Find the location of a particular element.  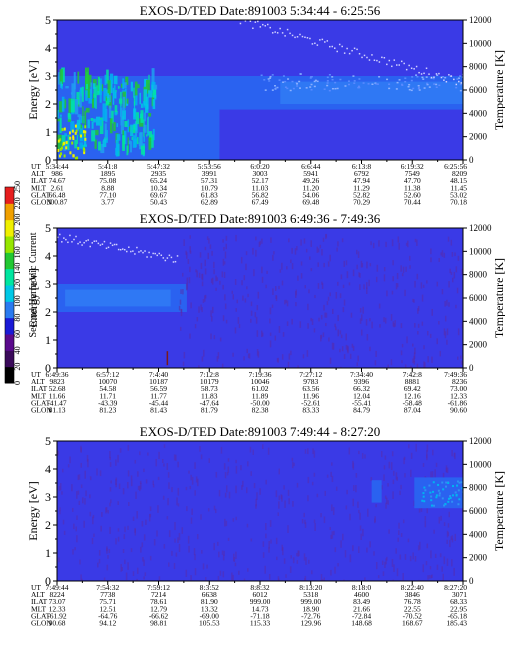

info-cell: 3846 is located at coordinates (412, 594).